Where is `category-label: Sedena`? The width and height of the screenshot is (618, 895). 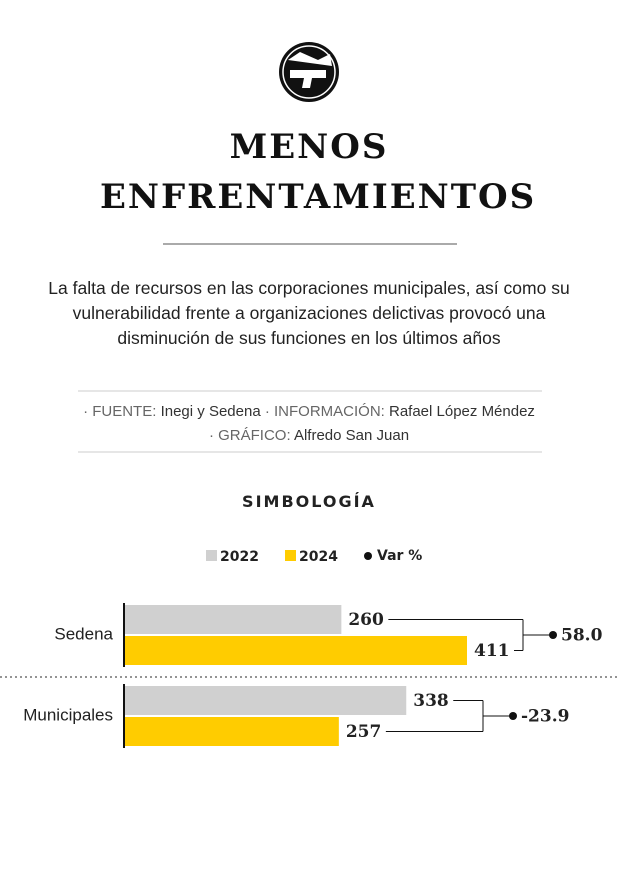 category-label: Sedena is located at coordinates (83, 633).